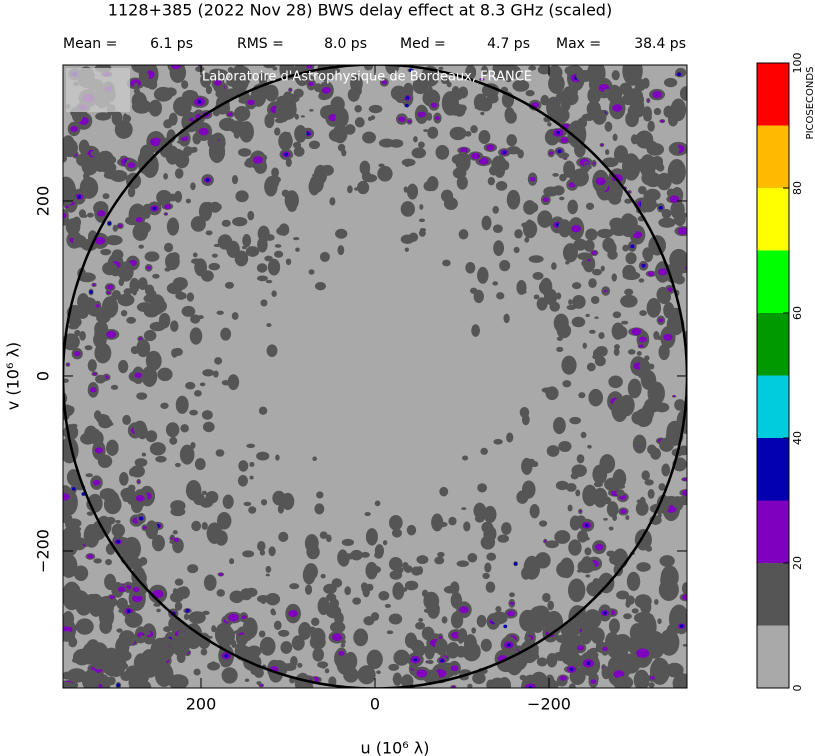  What do you see at coordinates (660, 44) in the screenshot?
I see `stat-value: 38.4 ps` at bounding box center [660, 44].